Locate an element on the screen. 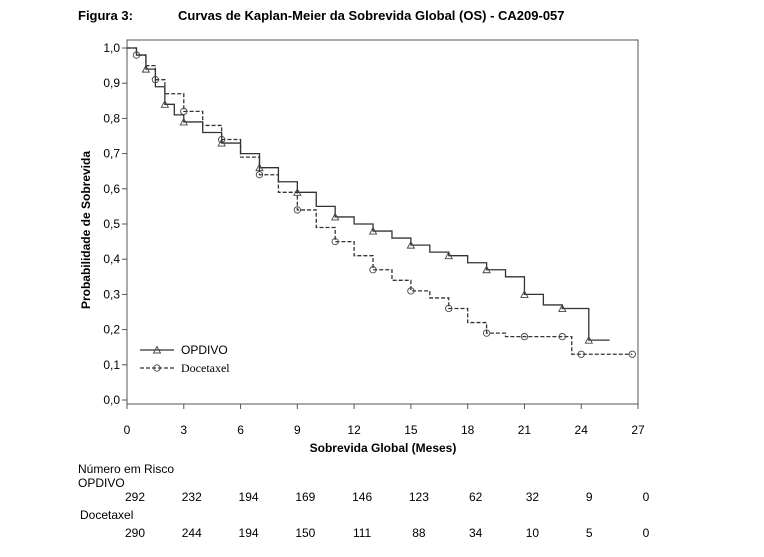 The width and height of the screenshot is (764, 557). x-tick-label: 18 is located at coordinates (468, 430).